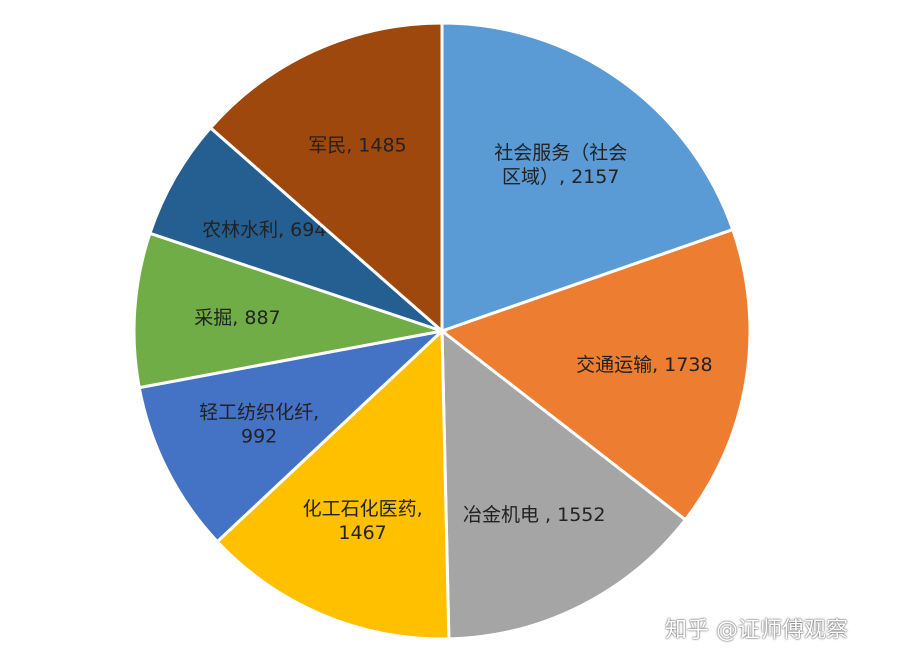 The image size is (904, 664). I want to click on slice-label-line: 社会服务（社会, so click(560, 153).